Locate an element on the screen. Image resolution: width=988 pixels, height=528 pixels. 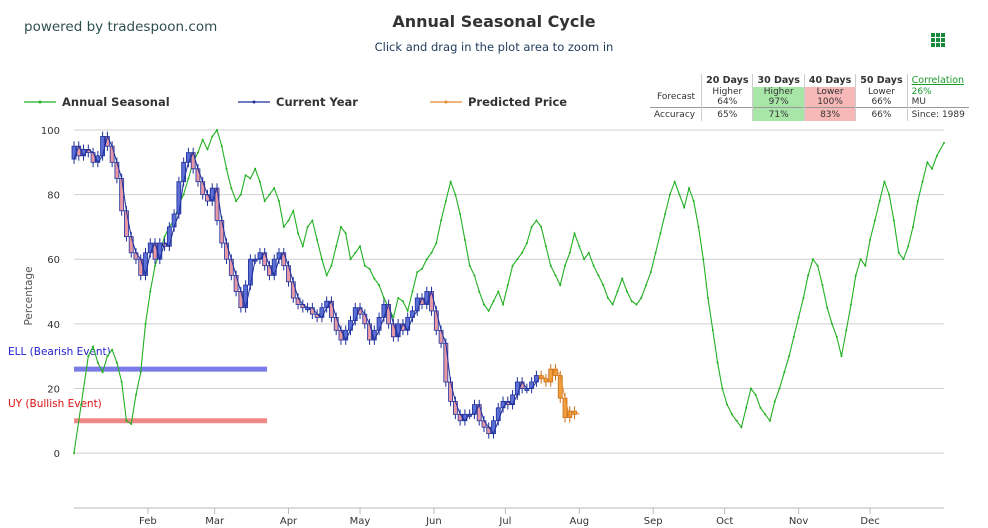
x-tick-label-feb: Feb is located at coordinates (148, 521).